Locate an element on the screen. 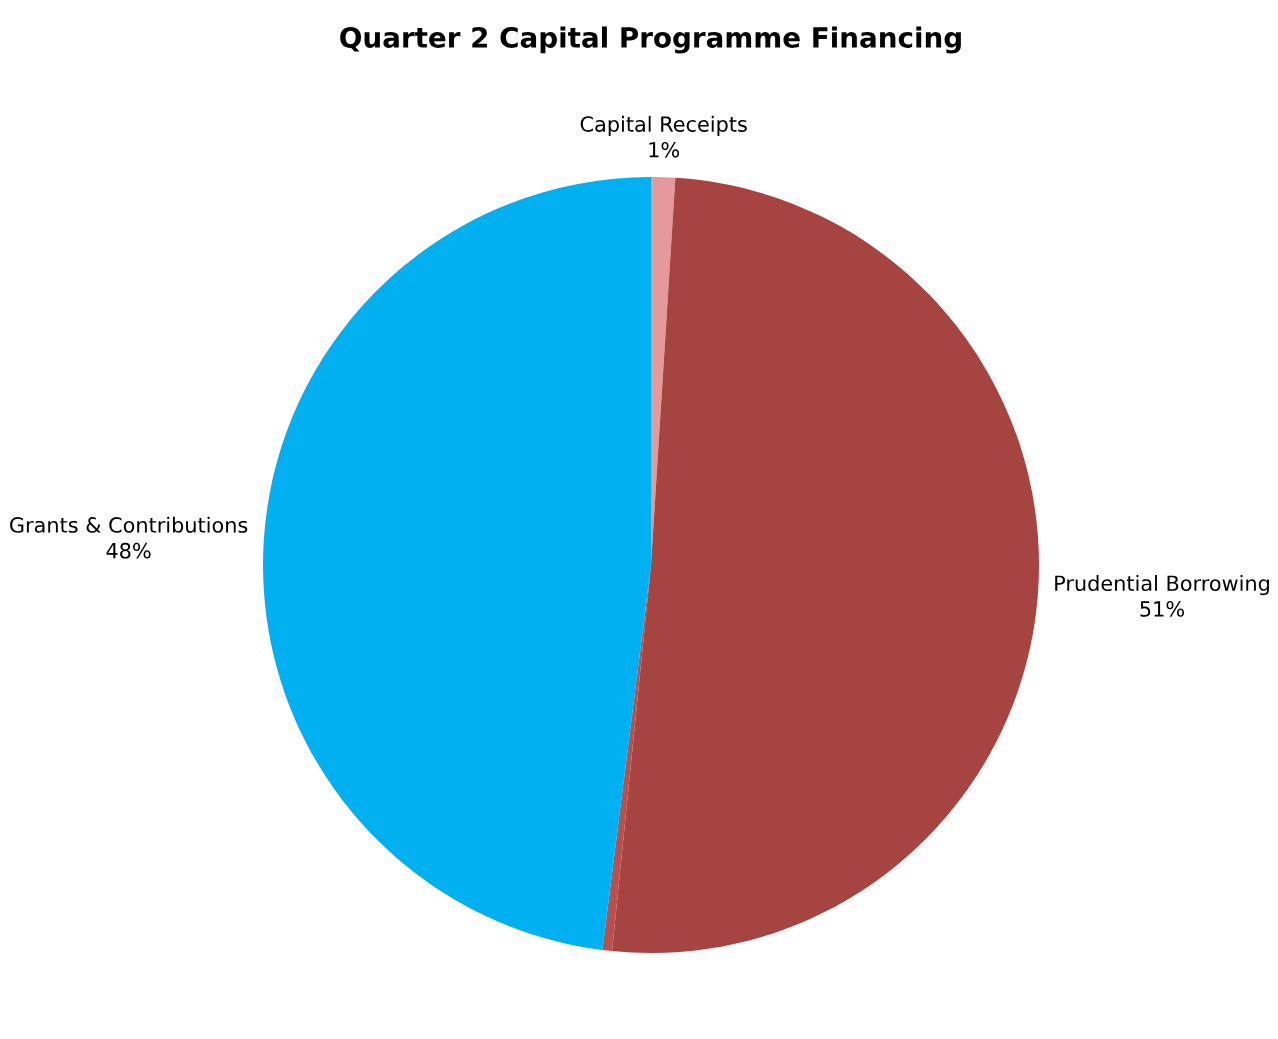 This screenshot has width=1278, height=1039. data-label: 51% is located at coordinates (1162, 609).